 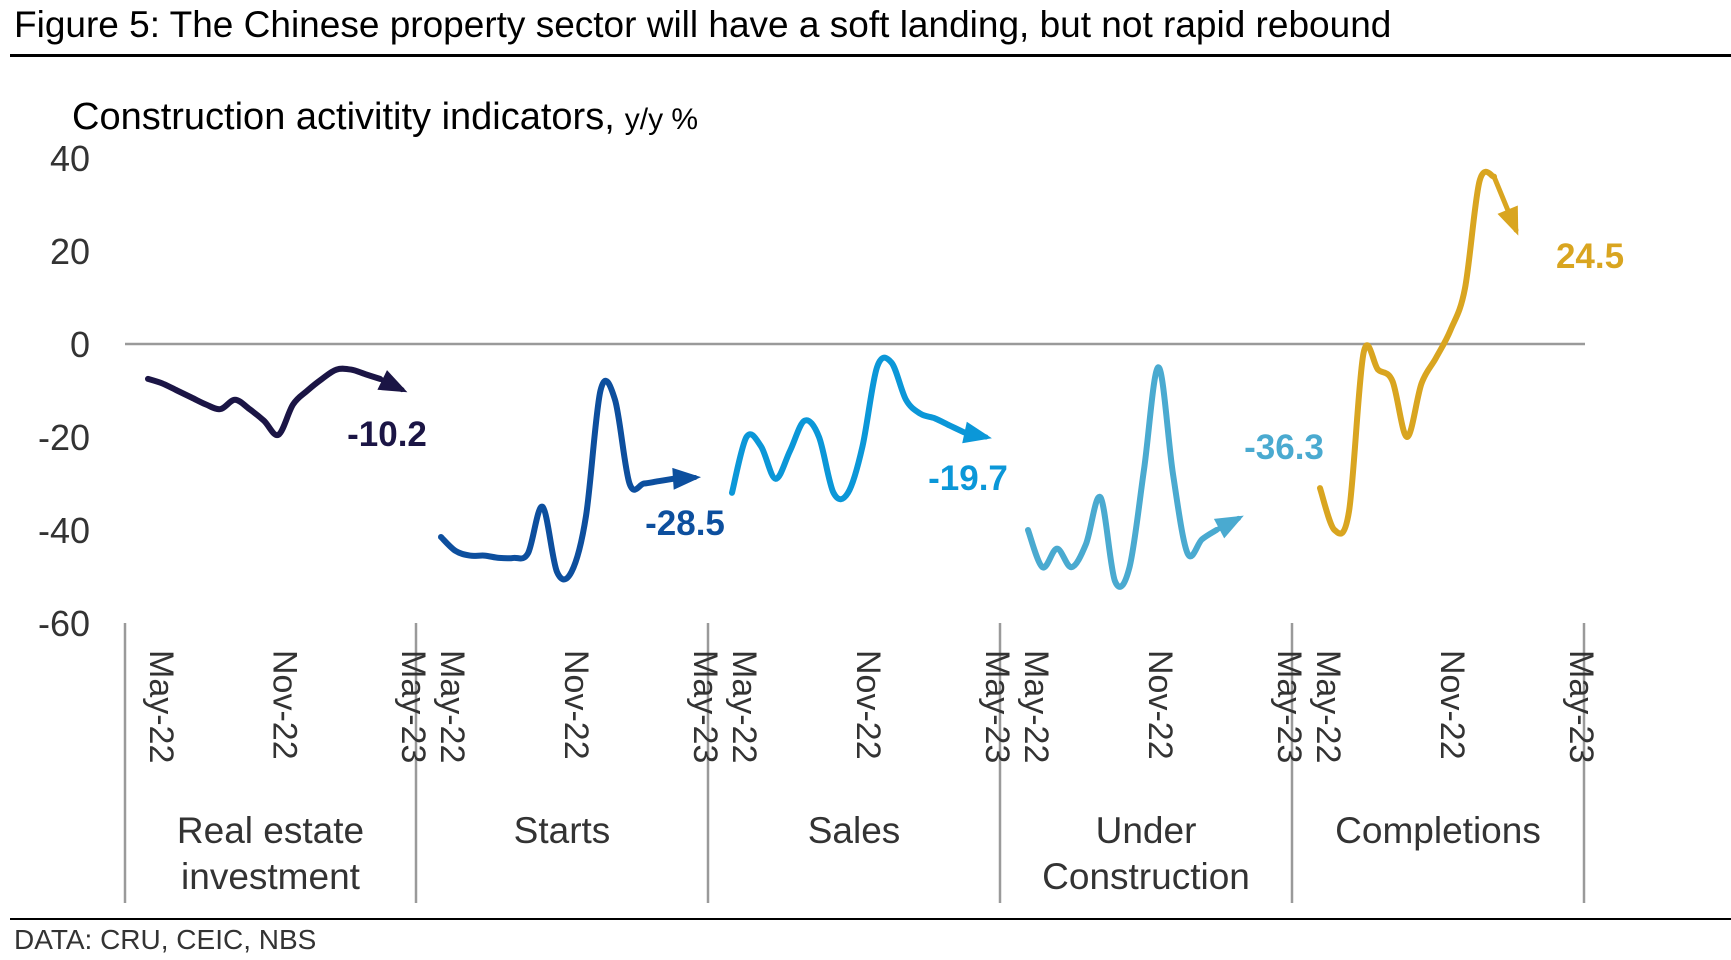 I want to click on series-end-label: -10.2, so click(x=387, y=434).